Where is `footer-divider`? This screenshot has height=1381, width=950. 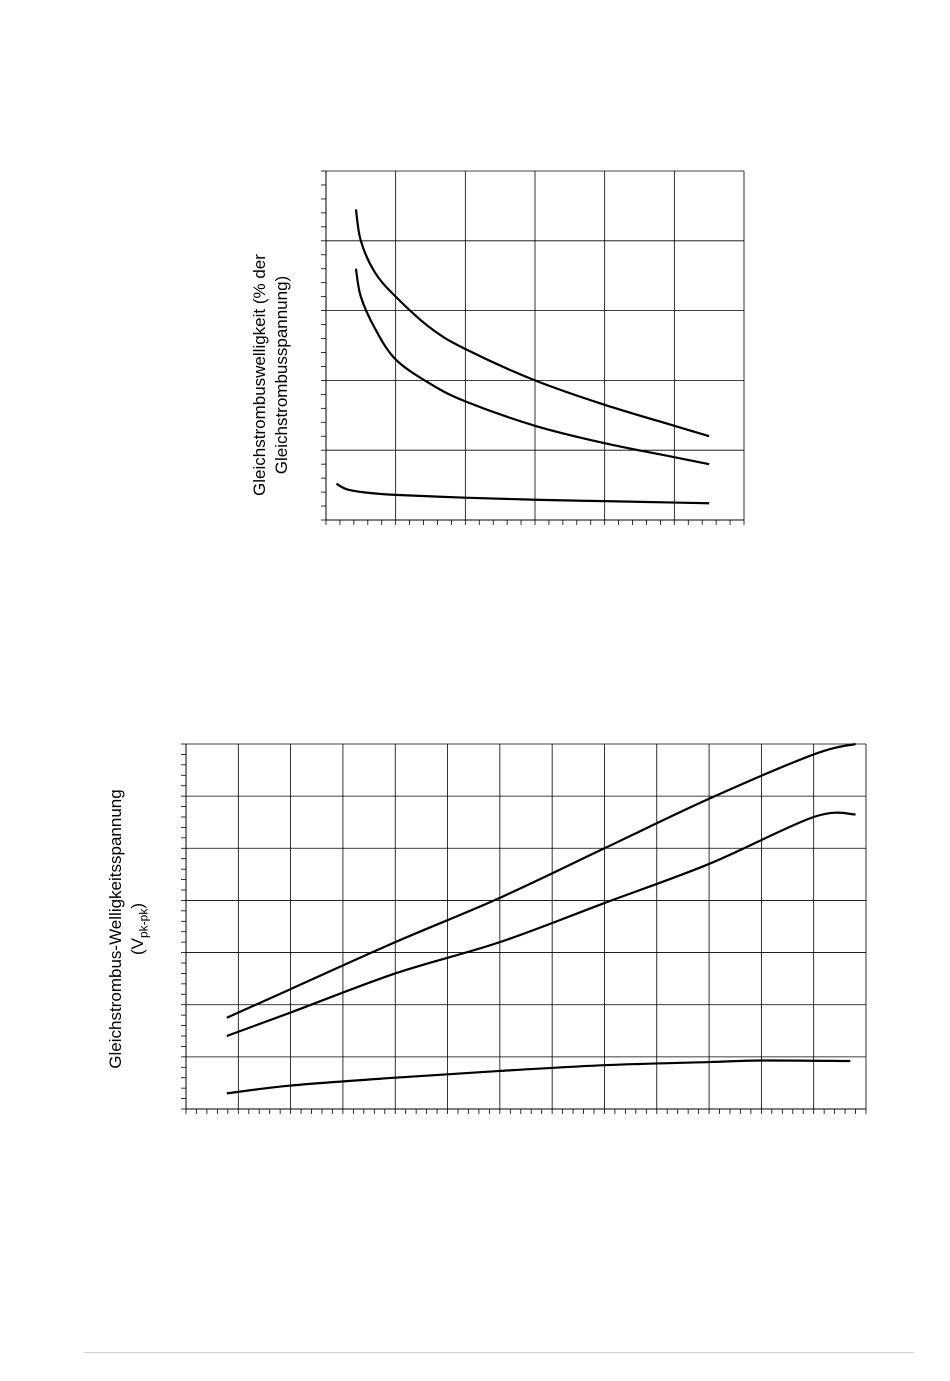 footer-divider is located at coordinates (499, 1352).